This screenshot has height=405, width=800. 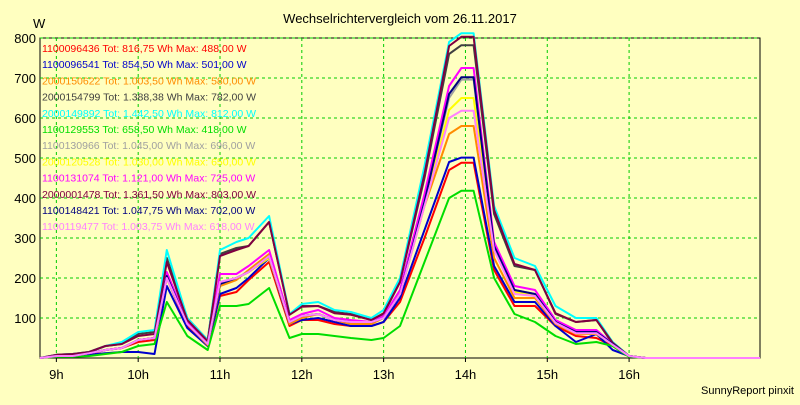 I want to click on y-tick-label: 700, so click(x=25, y=78).